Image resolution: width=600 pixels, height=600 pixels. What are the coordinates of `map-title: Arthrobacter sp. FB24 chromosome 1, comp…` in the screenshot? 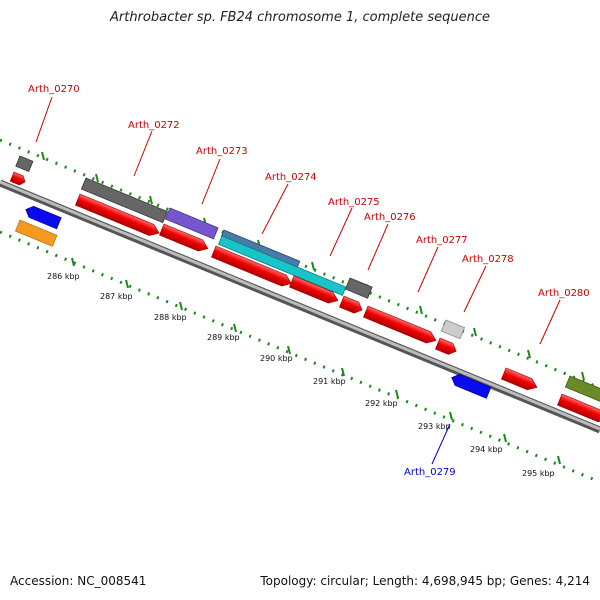 It's located at (300, 17).